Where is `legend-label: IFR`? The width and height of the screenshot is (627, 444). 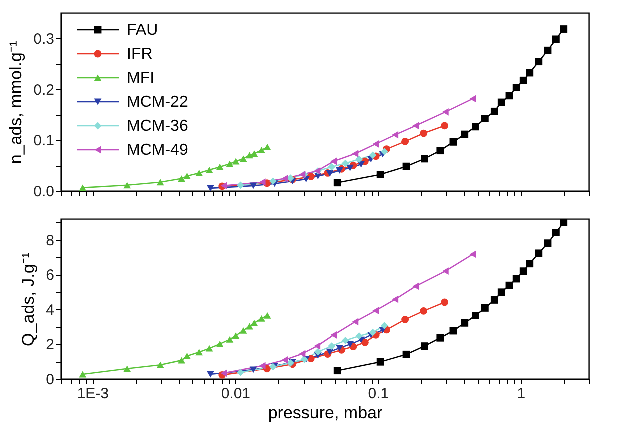 legend-label: IFR is located at coordinates (140, 54).